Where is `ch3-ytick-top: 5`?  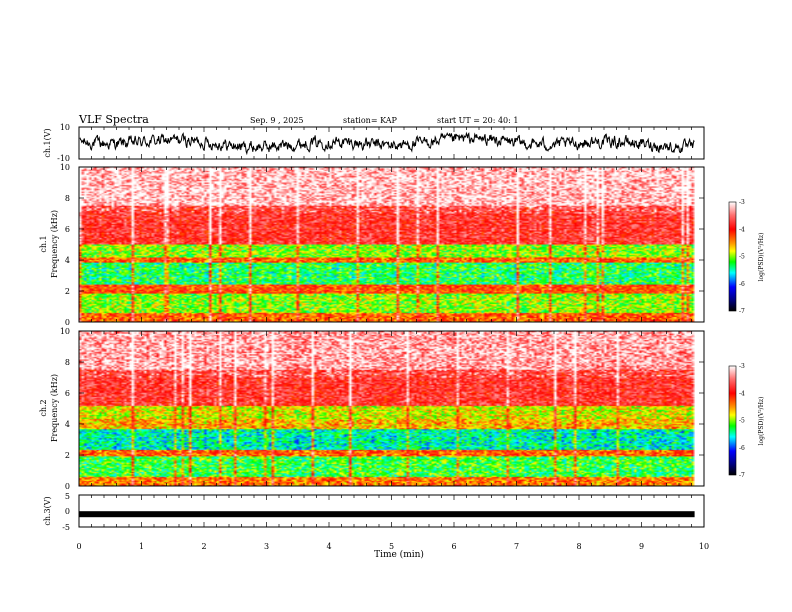
ch3-ytick-top: 5 is located at coordinates (67, 496).